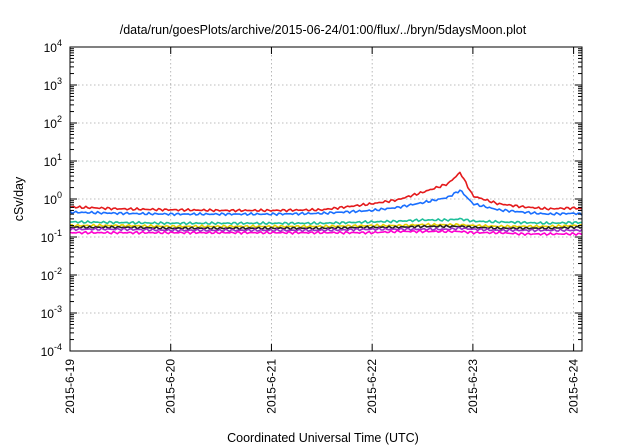 The width and height of the screenshot is (640, 448). What do you see at coordinates (372, 386) in the screenshot?
I see `x-tick-label: 2015-6-22` at bounding box center [372, 386].